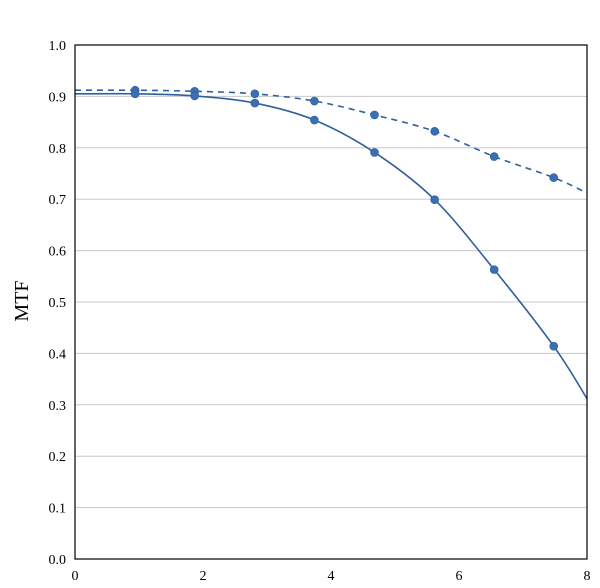  What do you see at coordinates (58, 252) in the screenshot?
I see `y-tick-label: 0.6` at bounding box center [58, 252].